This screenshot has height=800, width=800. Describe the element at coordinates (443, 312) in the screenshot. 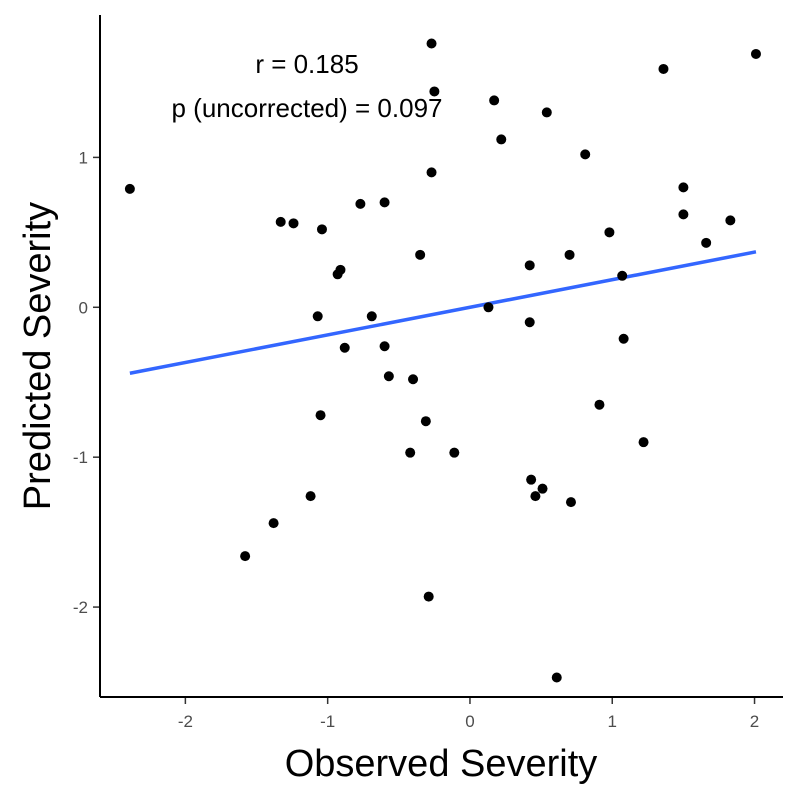

I see `regression-line` at that location.